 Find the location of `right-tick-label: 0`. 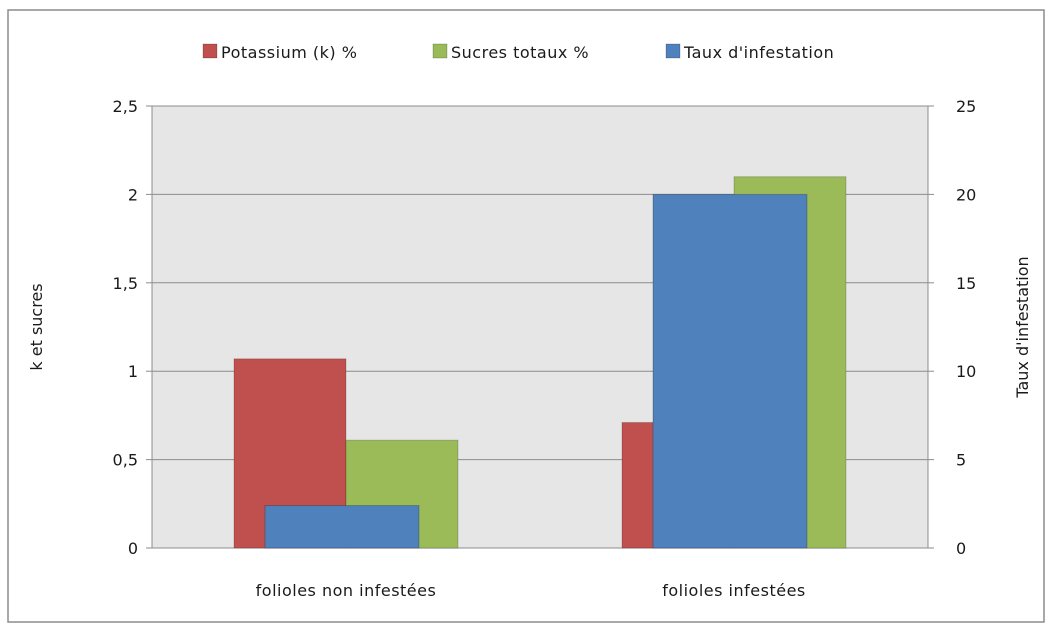

right-tick-label: 0 is located at coordinates (961, 548).